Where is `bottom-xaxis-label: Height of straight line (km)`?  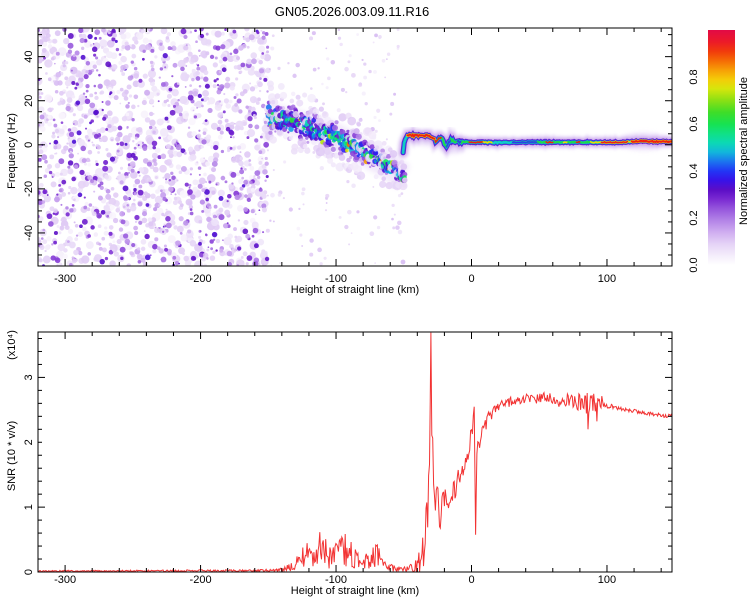
bottom-xaxis-label: Height of straight line (km) is located at coordinates (355, 591).